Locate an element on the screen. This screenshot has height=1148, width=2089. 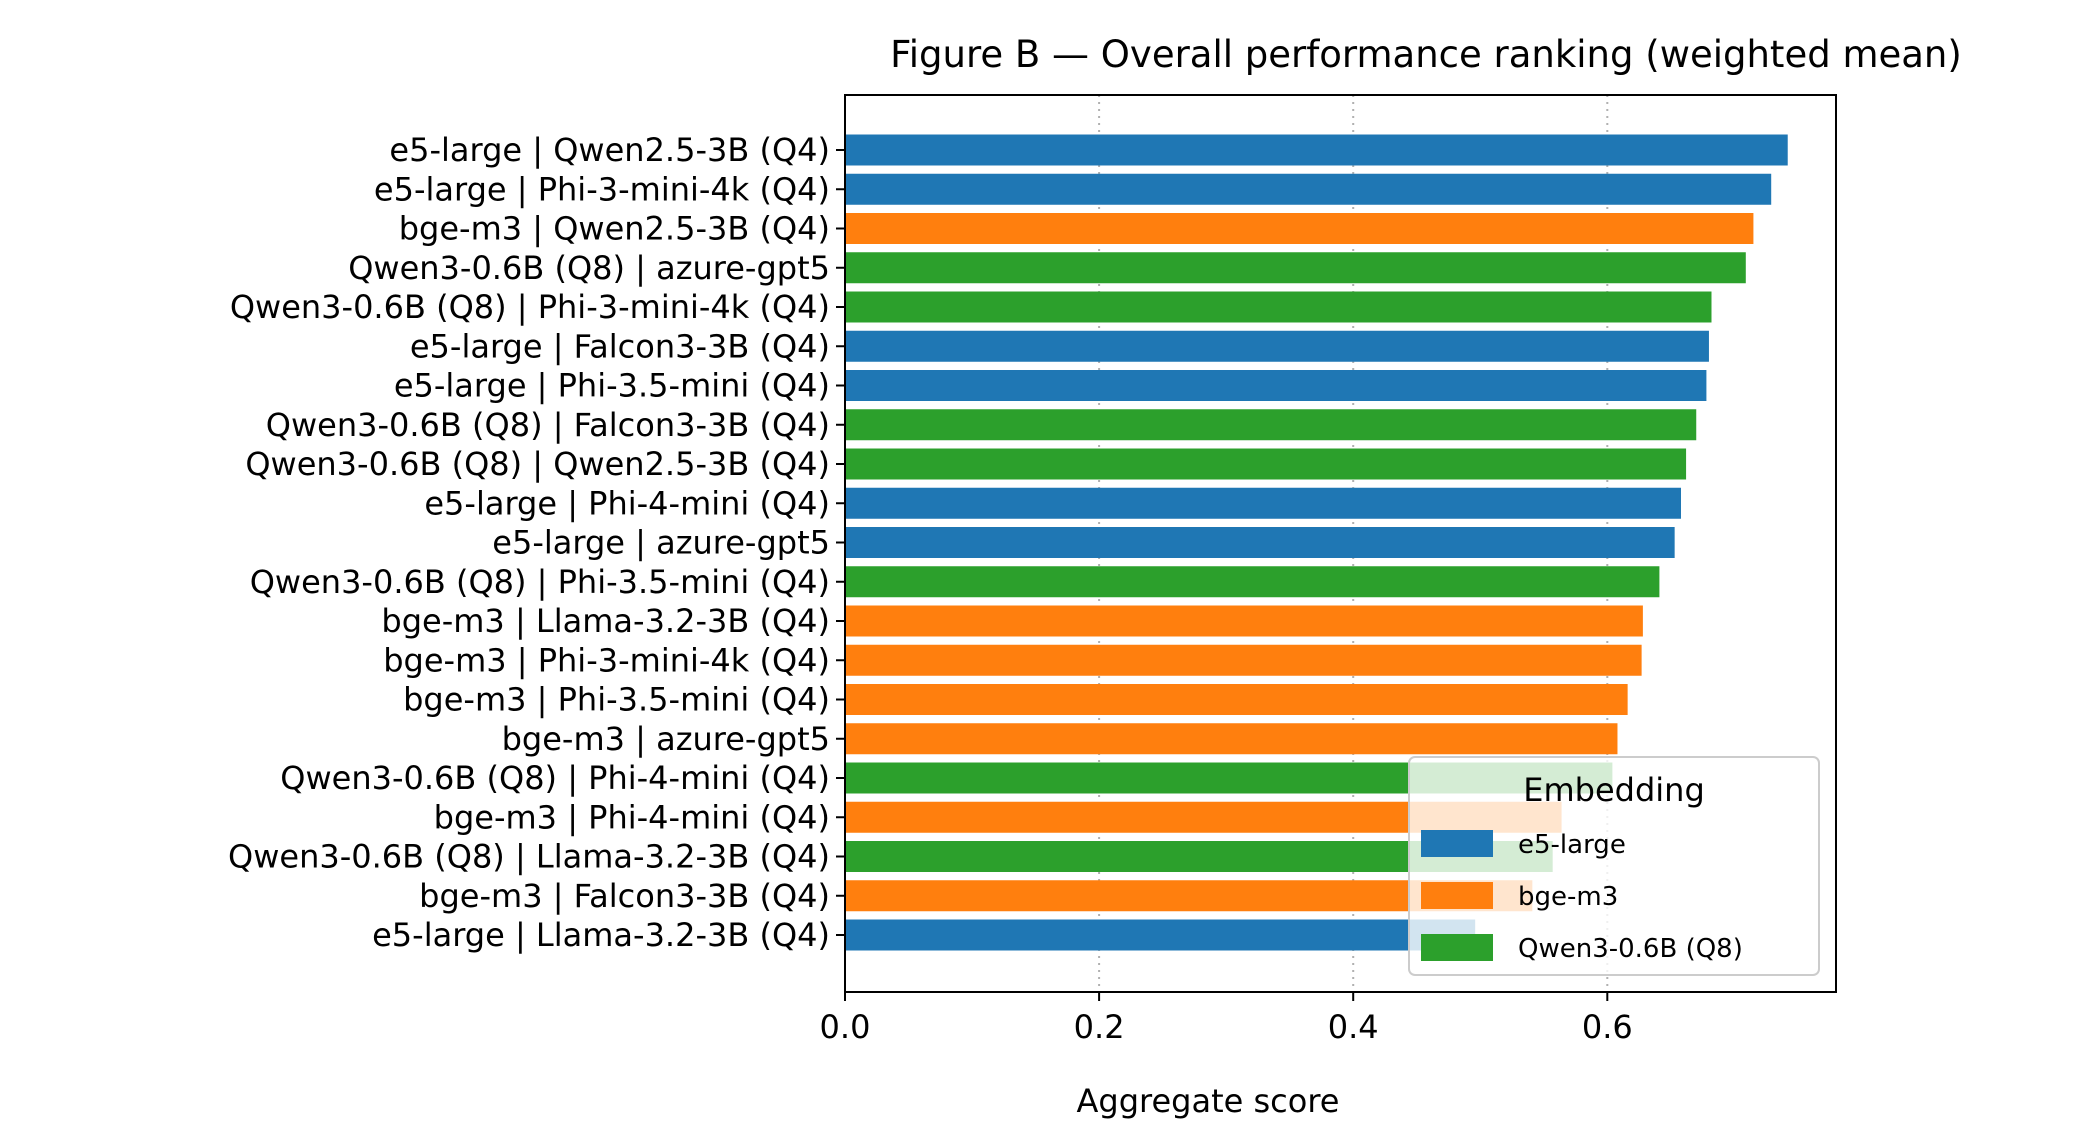
category-label: bge-m3 | Falcon3-3B (Q4) is located at coordinates (624, 896).